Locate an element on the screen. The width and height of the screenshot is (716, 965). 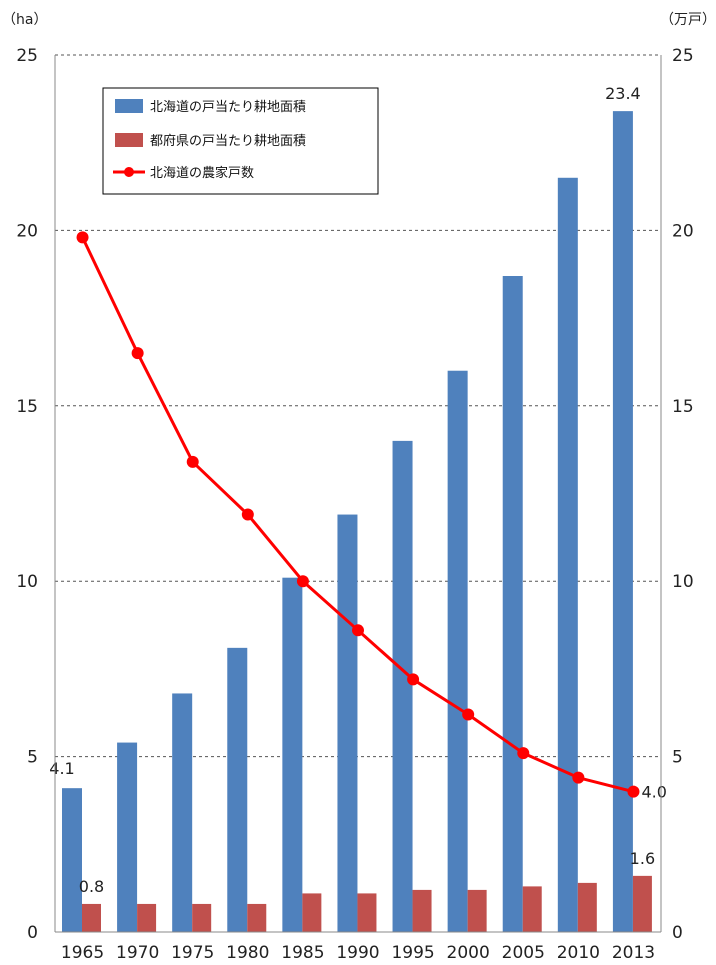
left-tick-label: 25 is located at coordinates (27, 56).